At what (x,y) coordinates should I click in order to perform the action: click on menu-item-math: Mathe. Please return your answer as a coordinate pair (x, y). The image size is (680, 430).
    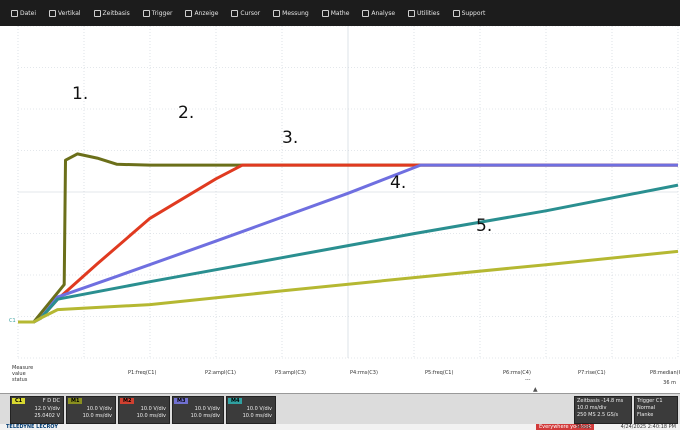
    Looking at the image, I should click on (336, 13).